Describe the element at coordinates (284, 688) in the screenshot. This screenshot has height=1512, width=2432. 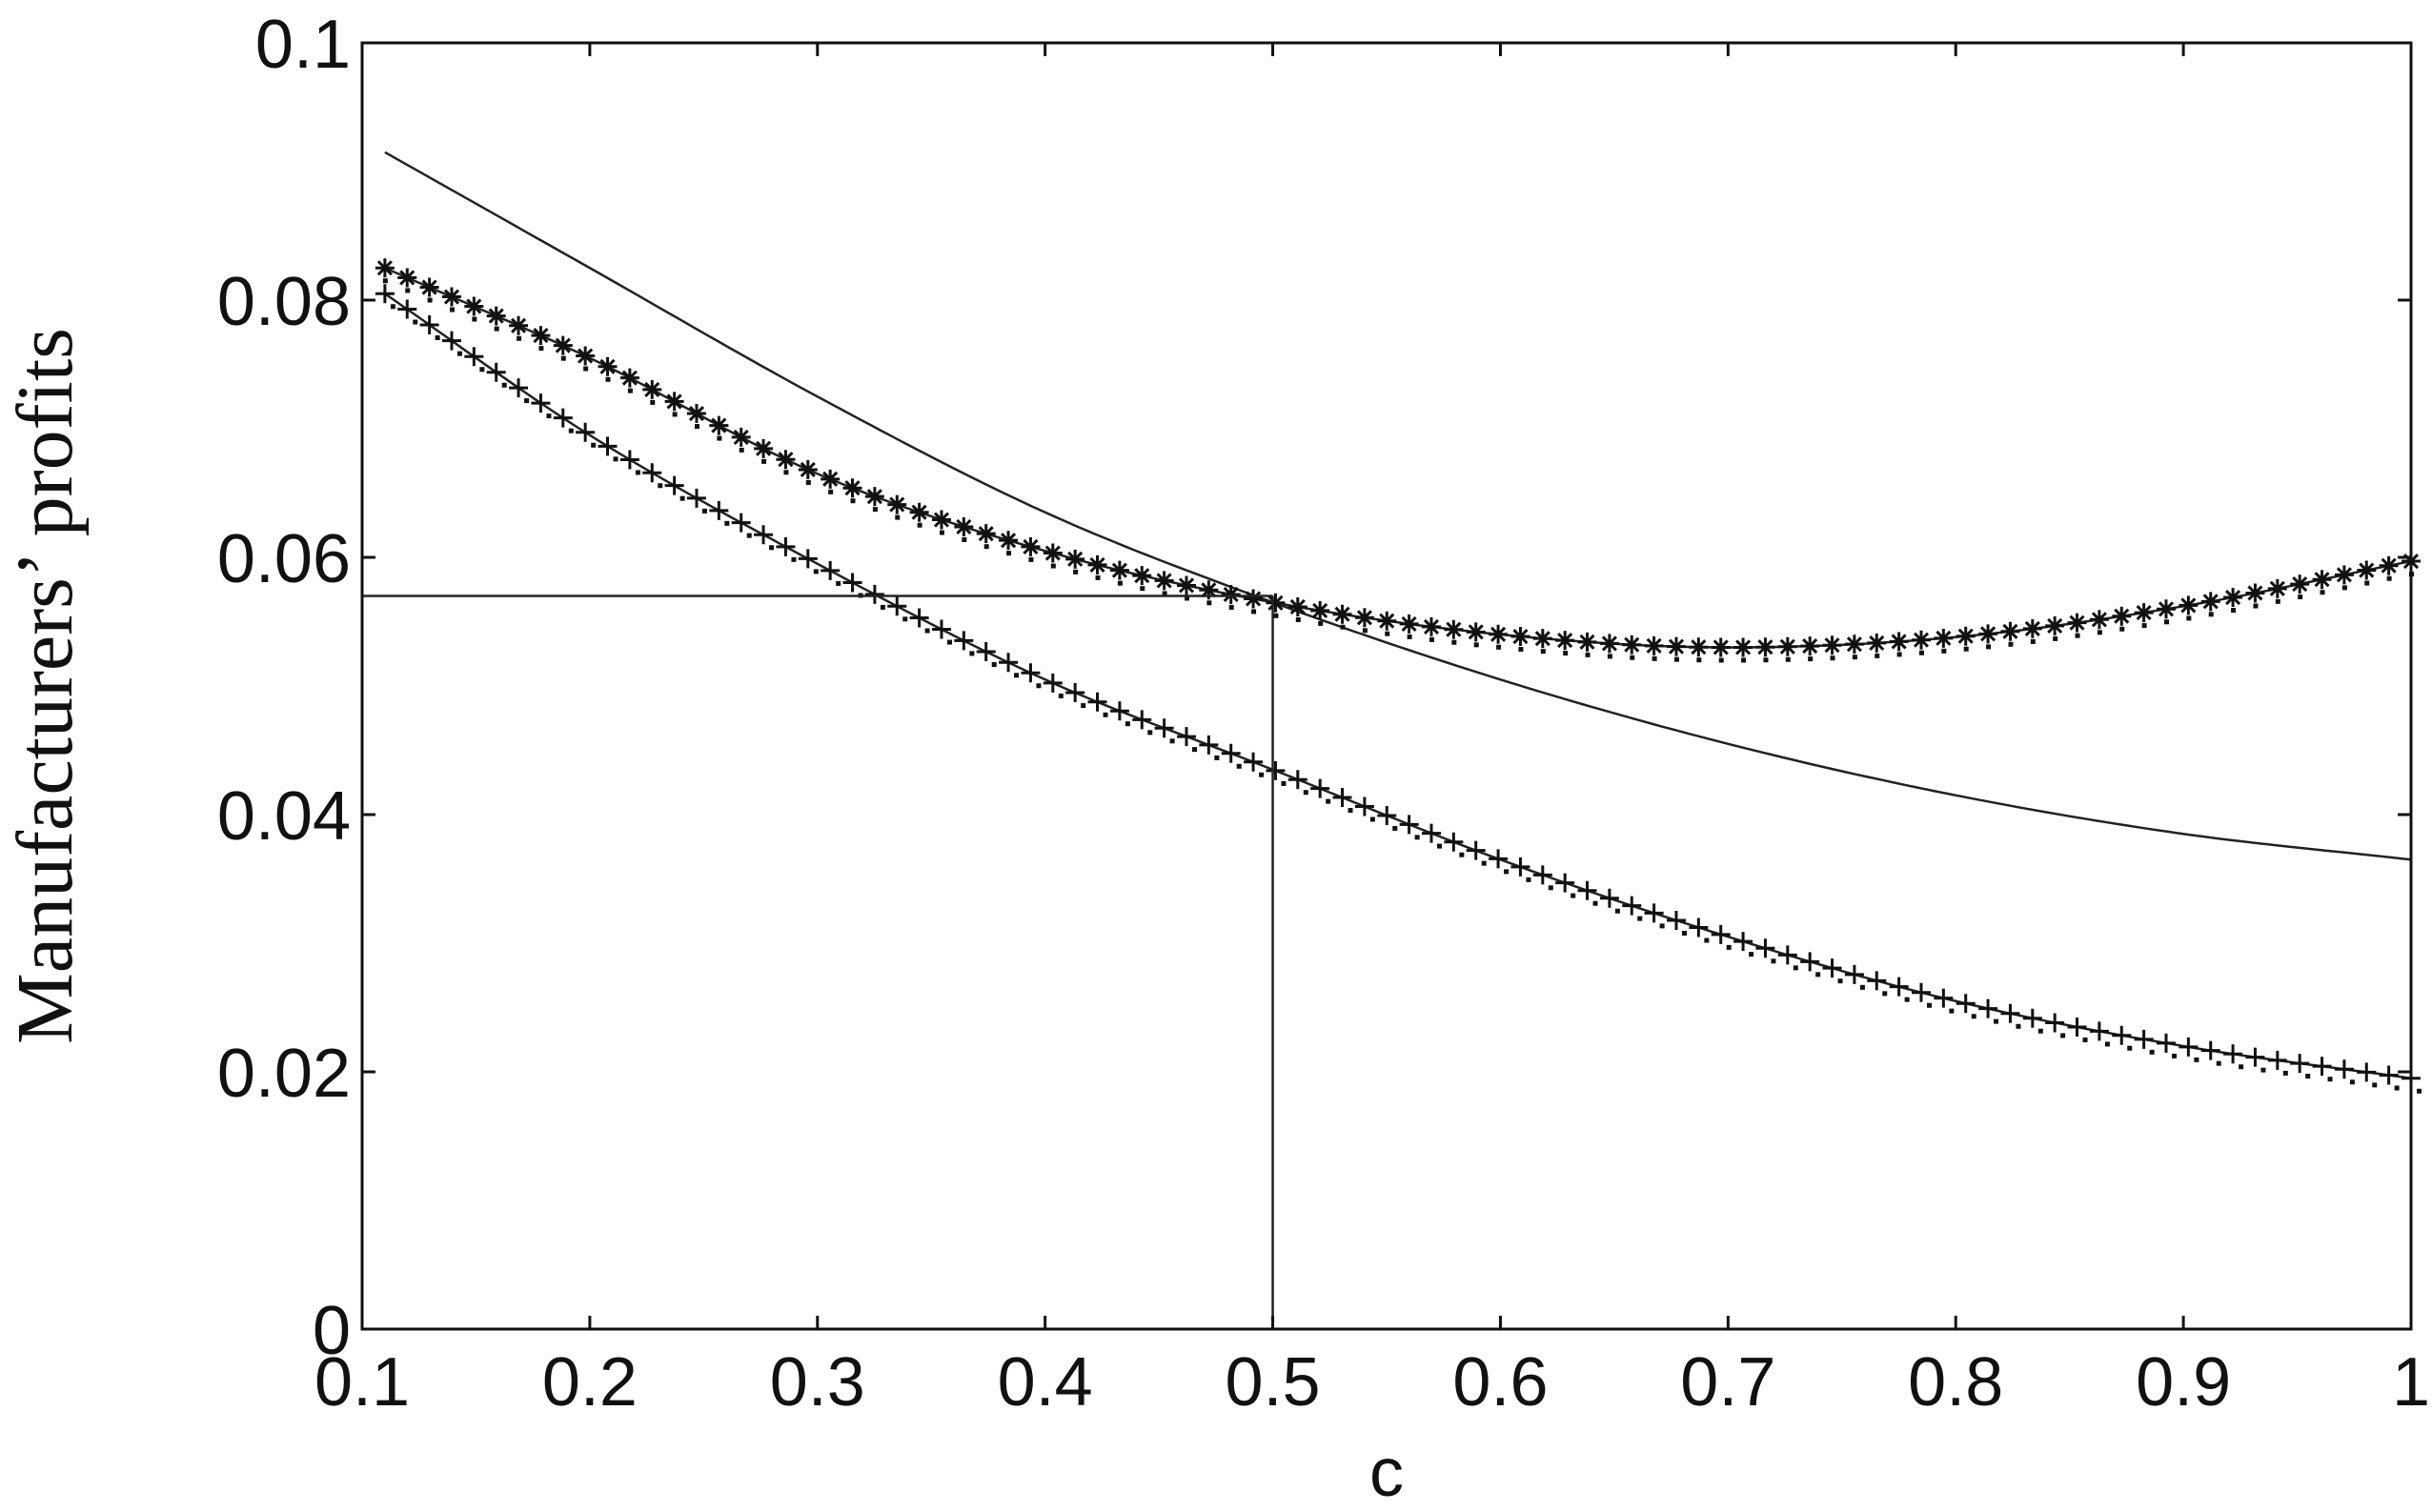
I see `y-tick-labels: 0 0.02 0.04 0.06 0.08 0.1` at that location.